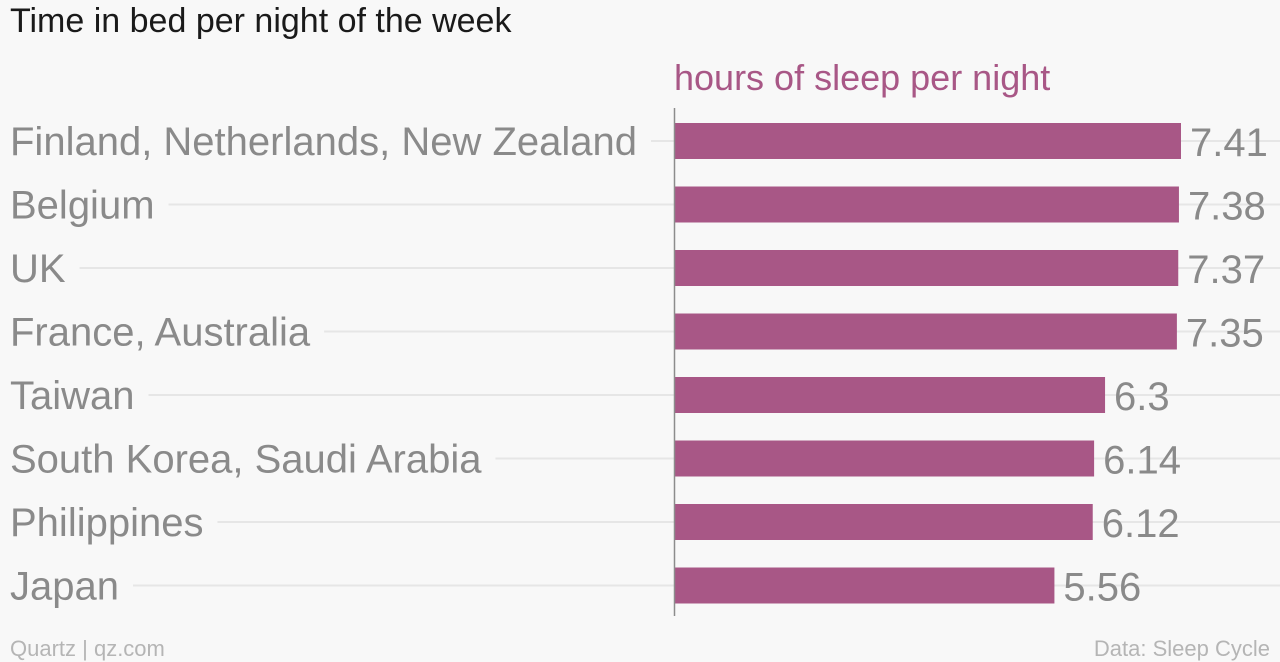  What do you see at coordinates (1225, 334) in the screenshot?
I see `value-label: 7.35` at bounding box center [1225, 334].